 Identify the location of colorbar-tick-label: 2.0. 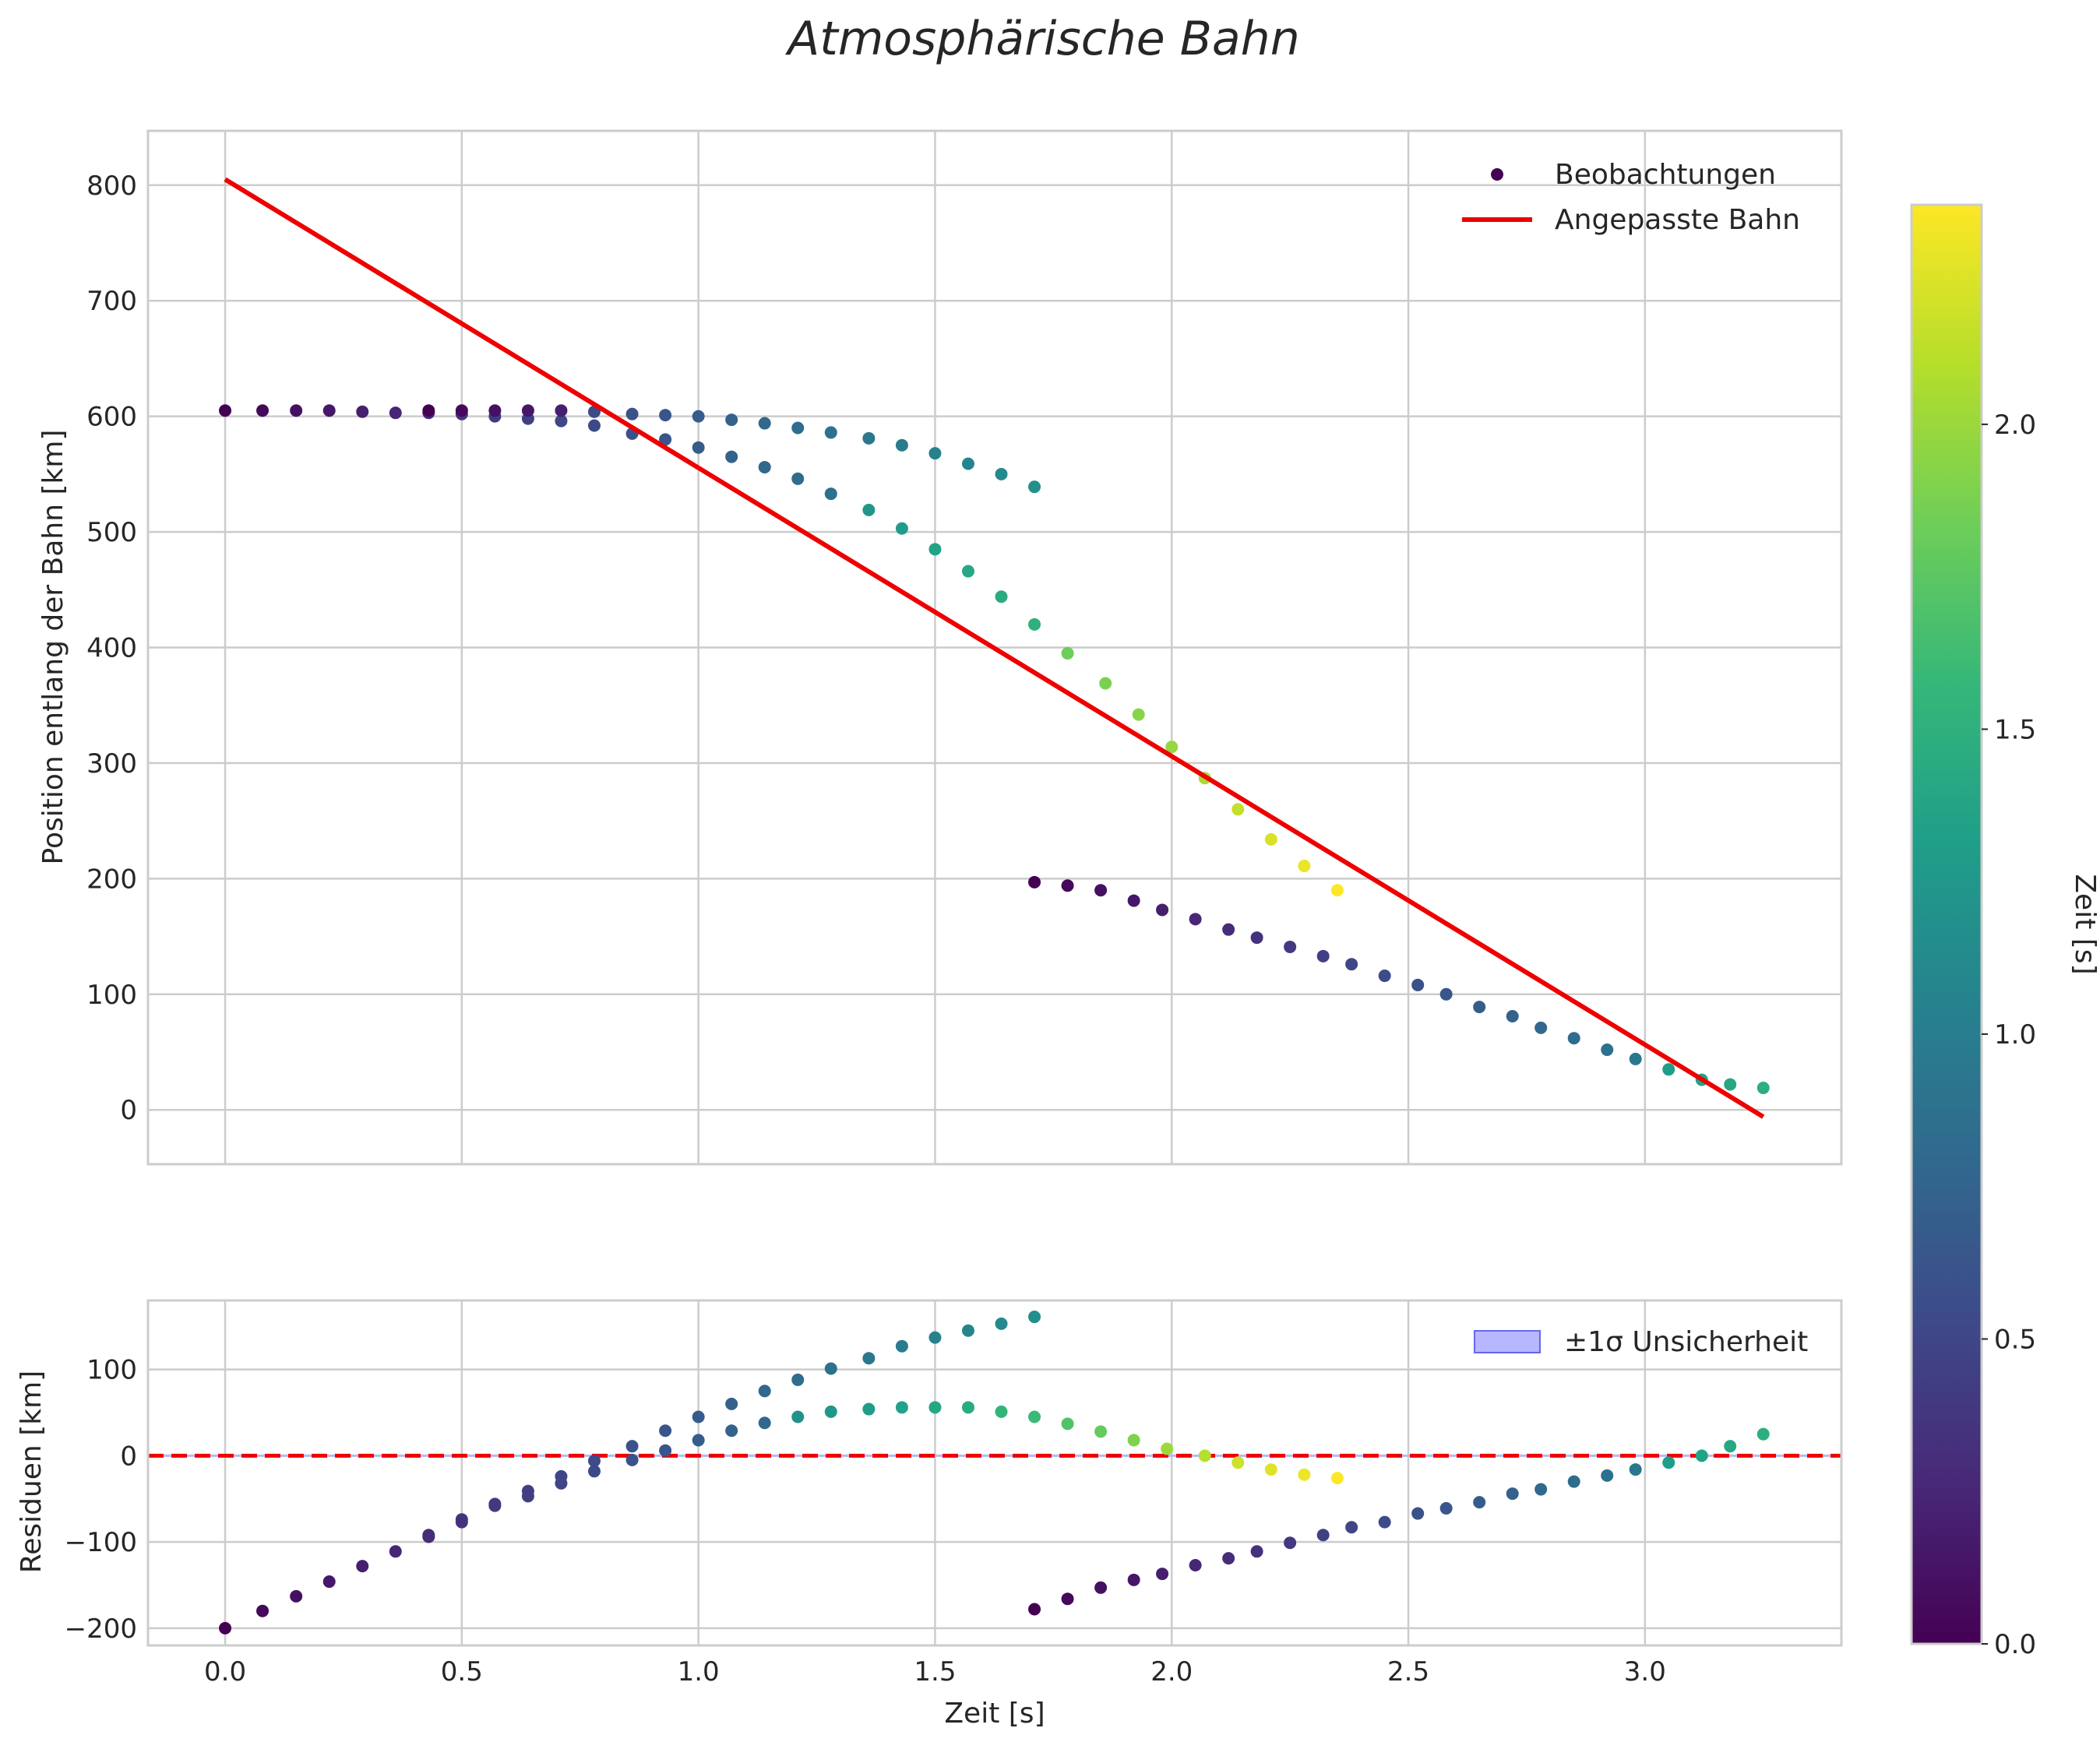
(2015, 425).